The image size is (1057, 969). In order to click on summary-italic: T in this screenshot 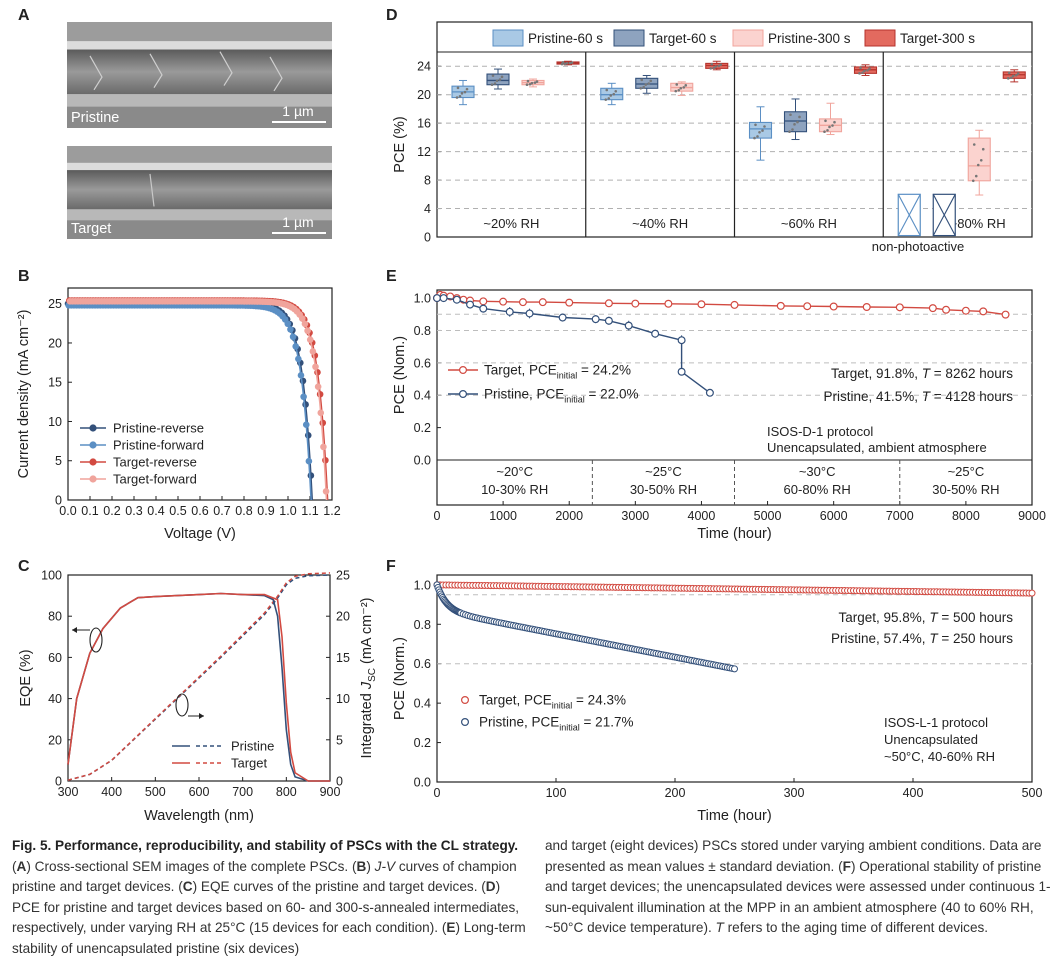, I will do `click(927, 396)`.